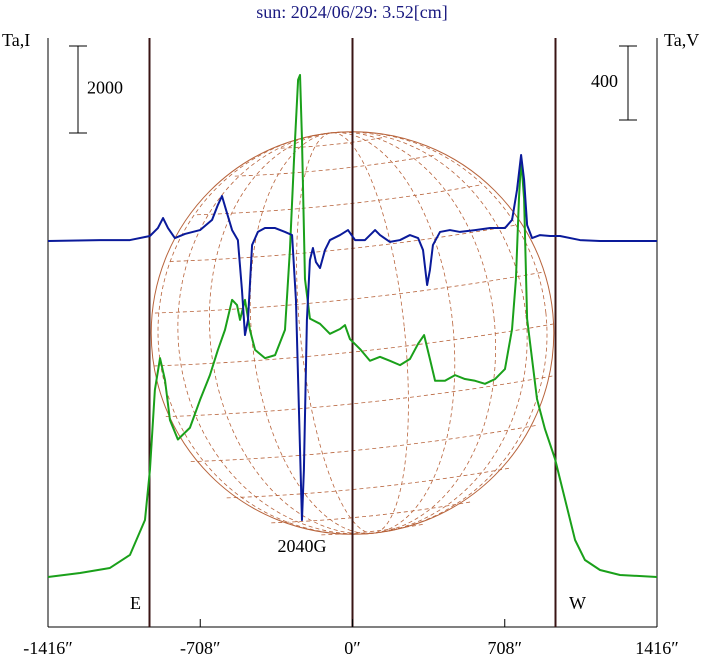 This screenshot has height=662, width=708. I want to click on y2-axis-label: Ta,V, so click(681, 40).